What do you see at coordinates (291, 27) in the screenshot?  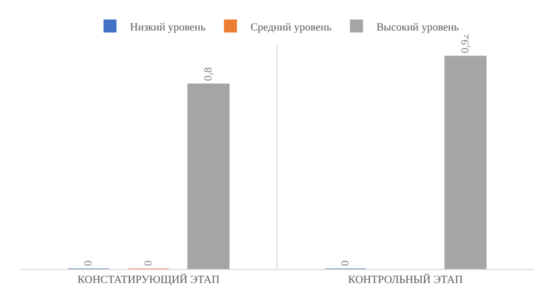 I see `legend-label: Средний уровень` at bounding box center [291, 27].